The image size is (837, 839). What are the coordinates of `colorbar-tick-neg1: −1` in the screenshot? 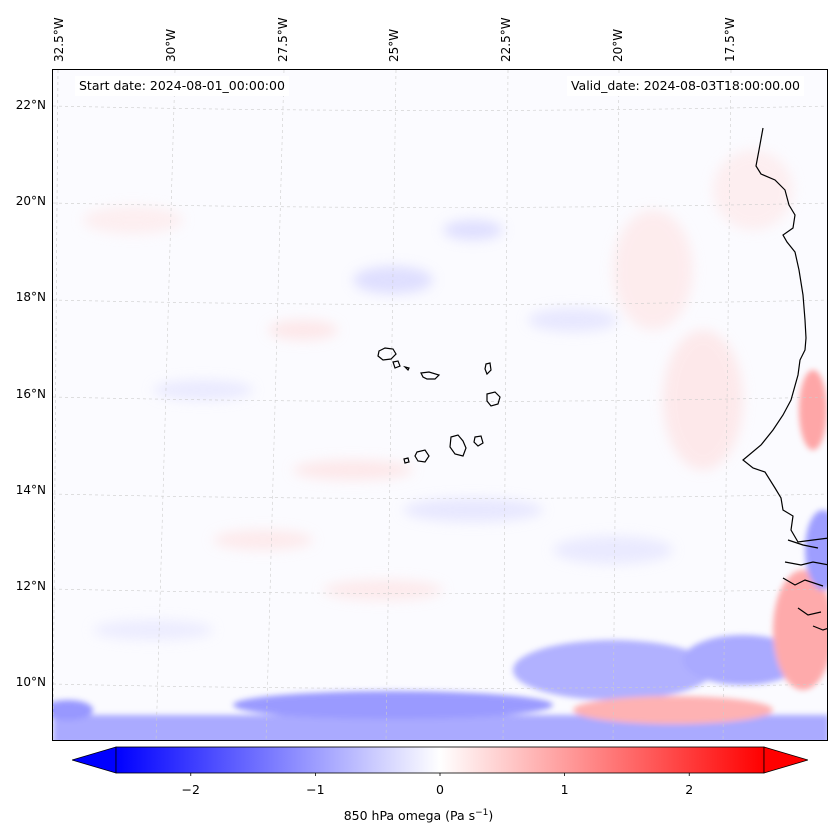 It's located at (315, 789).